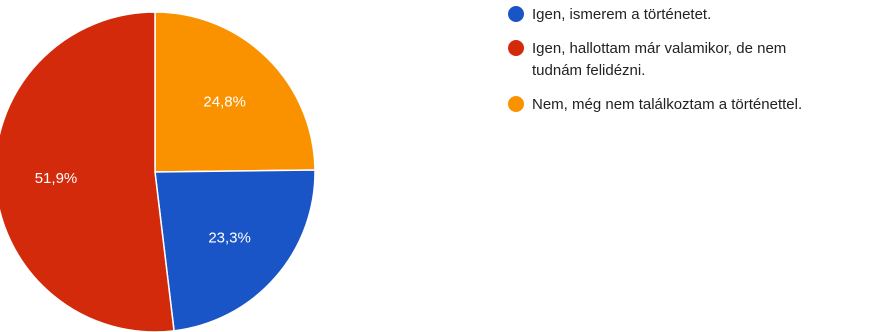 The width and height of the screenshot is (872, 332). I want to click on legend-label: tudnám felidézni., so click(588, 70).